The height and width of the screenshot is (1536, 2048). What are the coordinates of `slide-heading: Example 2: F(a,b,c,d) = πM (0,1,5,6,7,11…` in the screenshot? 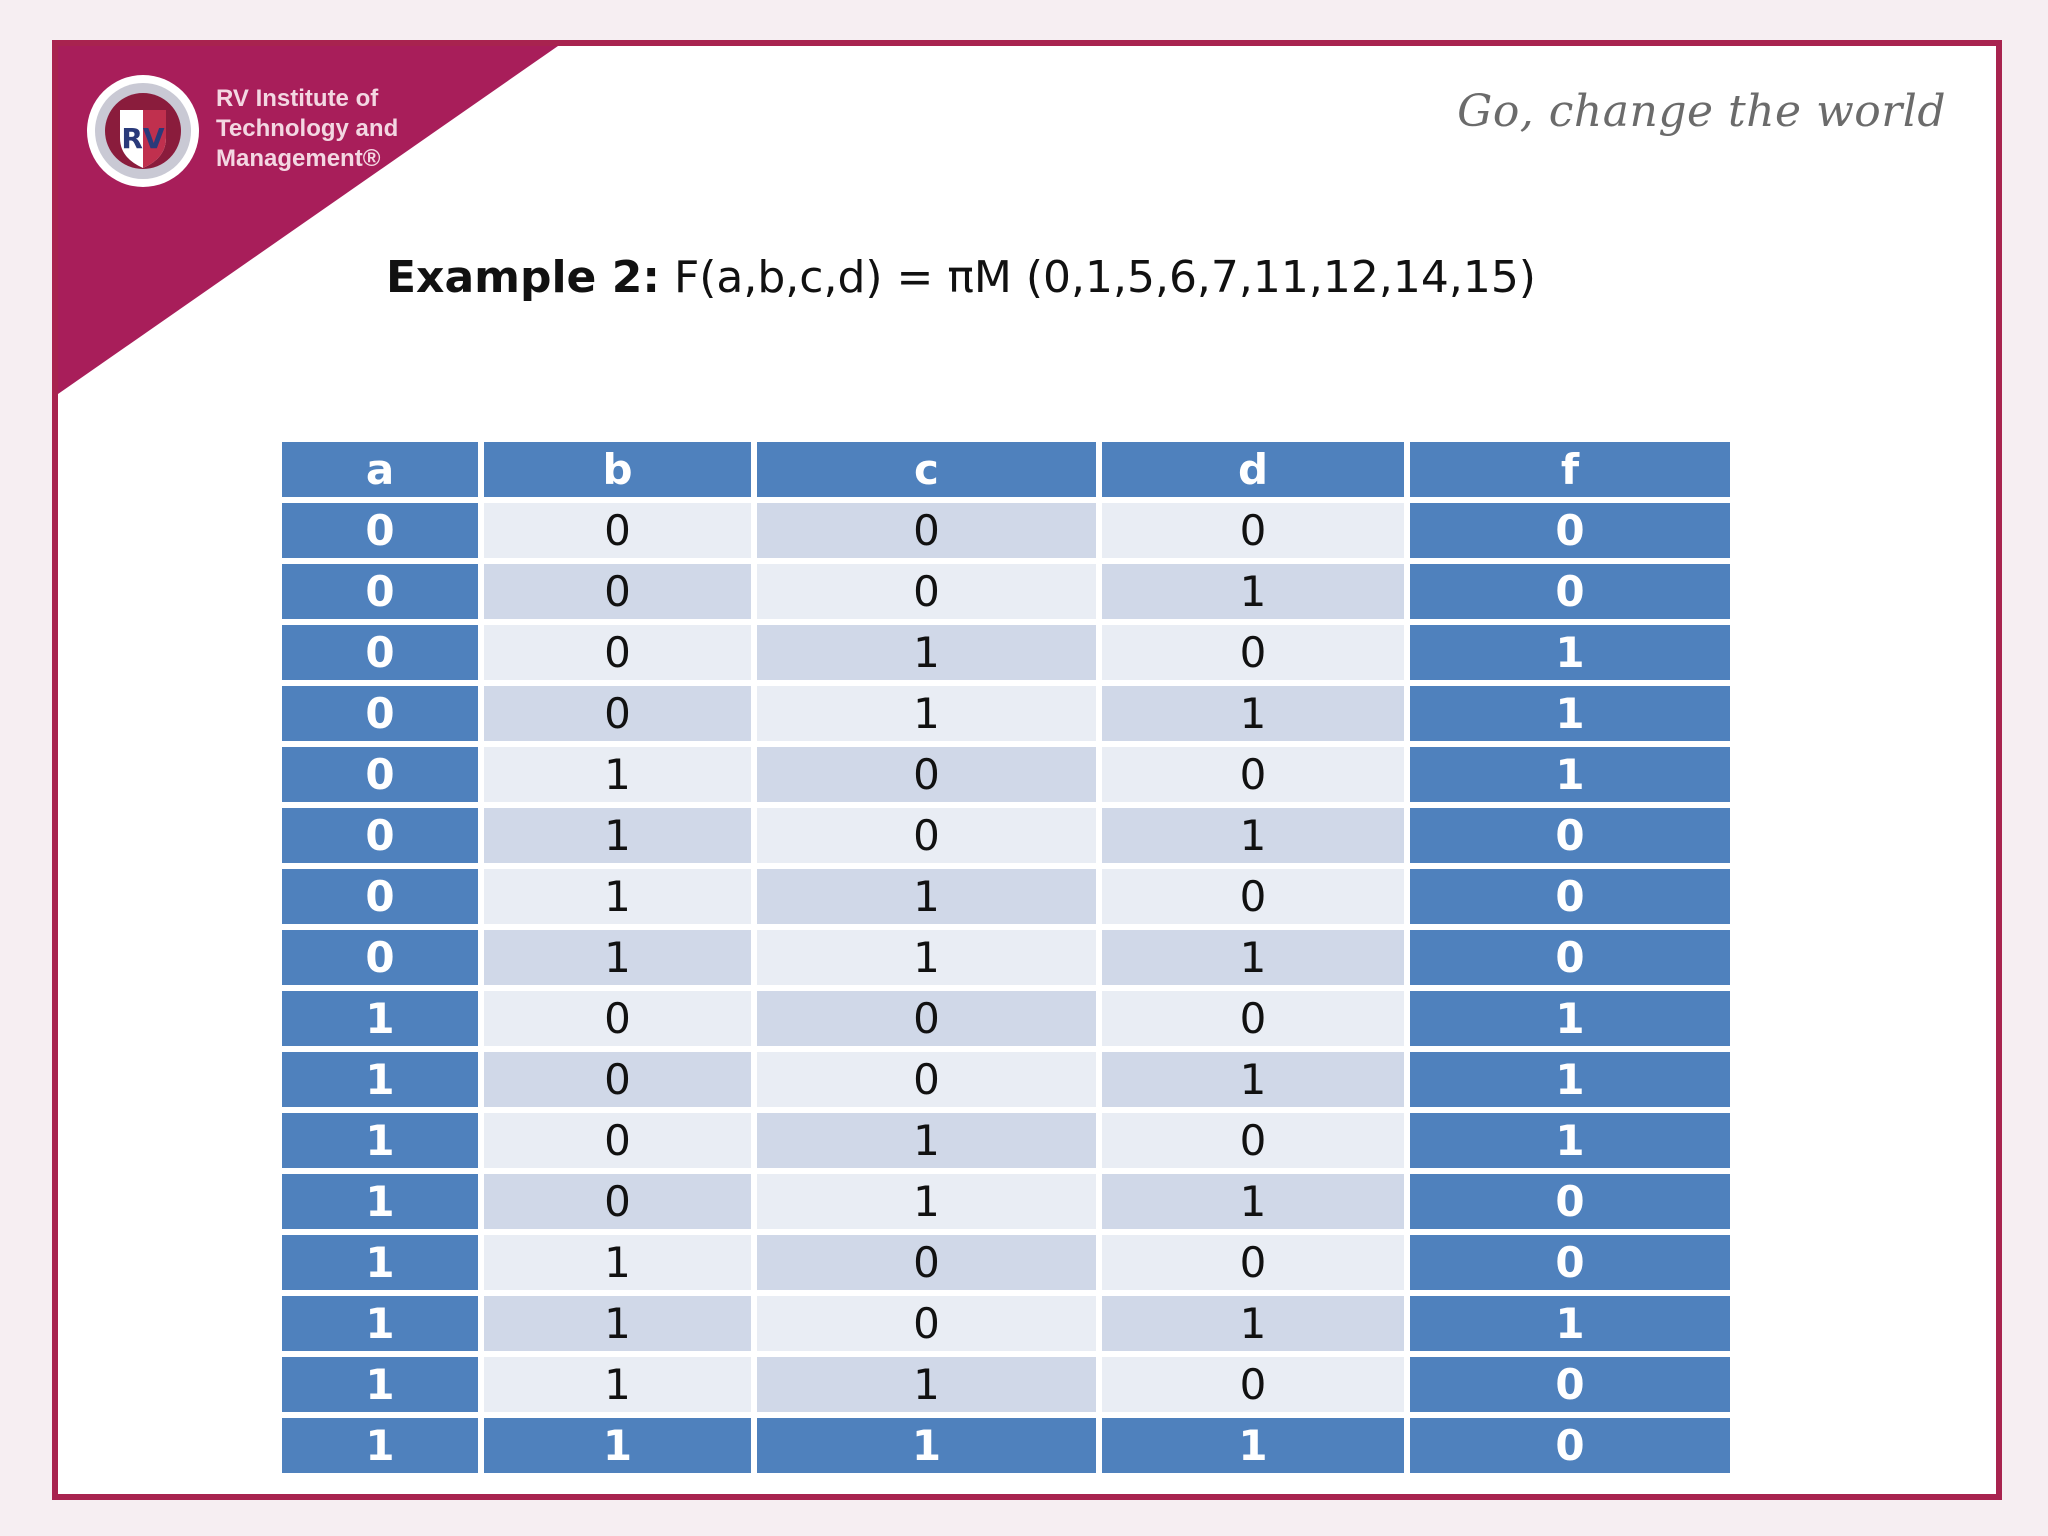 It's located at (961, 277).